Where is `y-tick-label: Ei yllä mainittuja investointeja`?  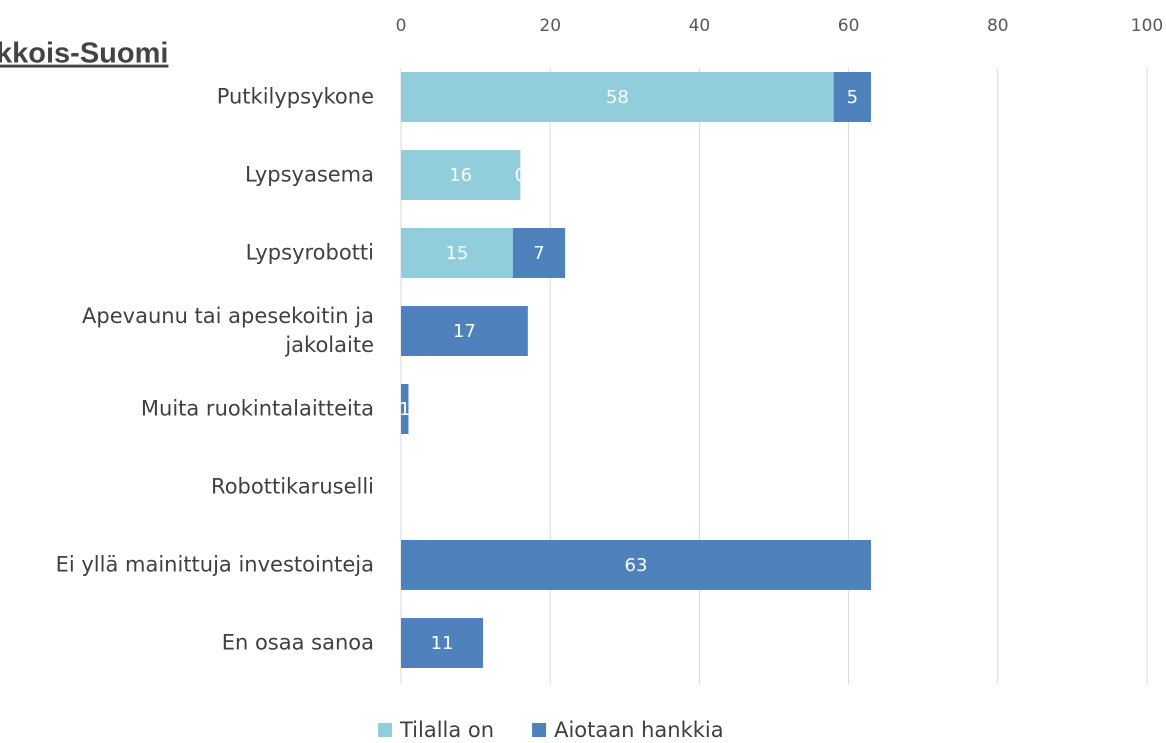 y-tick-label: Ei yllä mainittuja investointeja is located at coordinates (214, 564).